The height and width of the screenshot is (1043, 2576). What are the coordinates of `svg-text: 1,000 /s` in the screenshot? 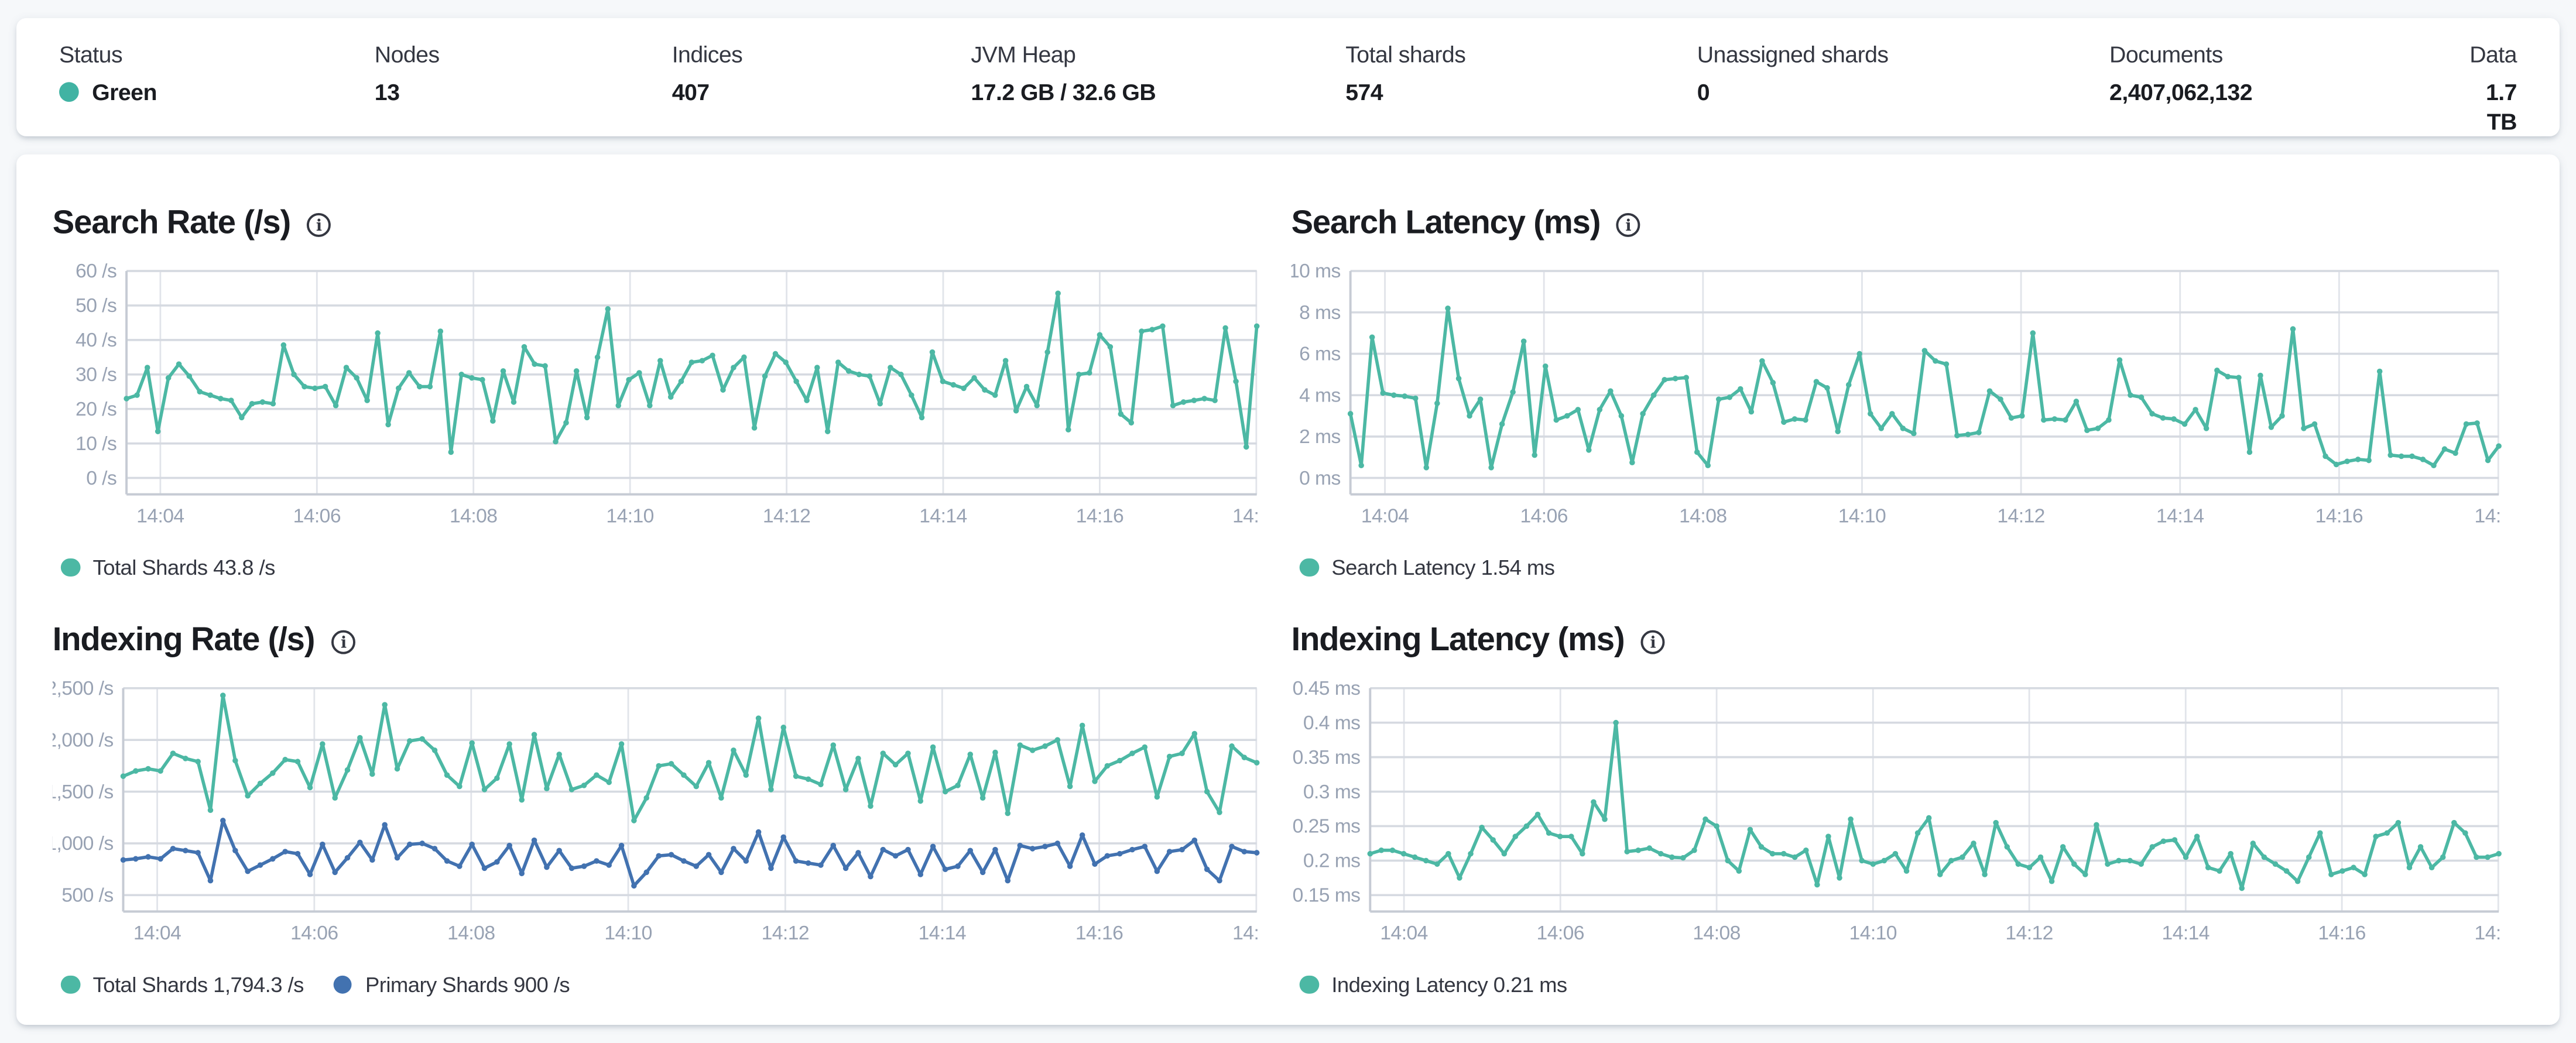 It's located at (83, 844).